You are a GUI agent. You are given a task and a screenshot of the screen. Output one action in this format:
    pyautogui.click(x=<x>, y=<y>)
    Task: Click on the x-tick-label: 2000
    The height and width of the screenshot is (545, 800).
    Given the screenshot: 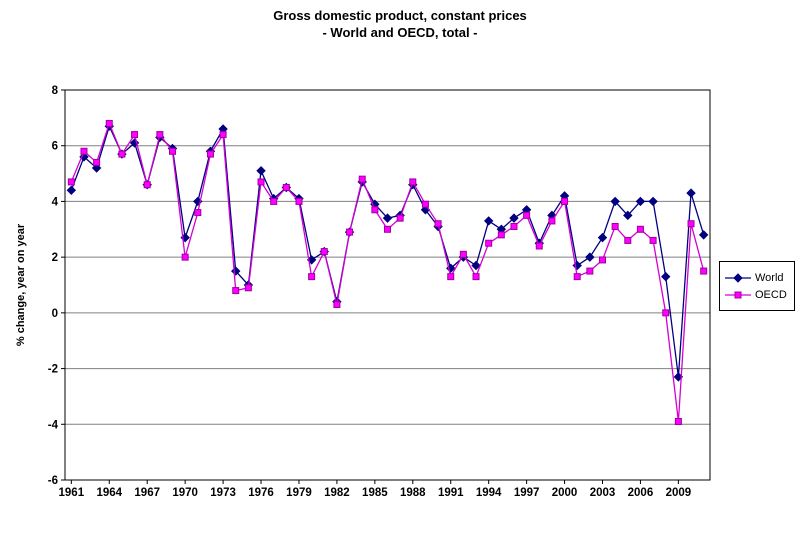 What is the action you would take?
    pyautogui.click(x=565, y=493)
    